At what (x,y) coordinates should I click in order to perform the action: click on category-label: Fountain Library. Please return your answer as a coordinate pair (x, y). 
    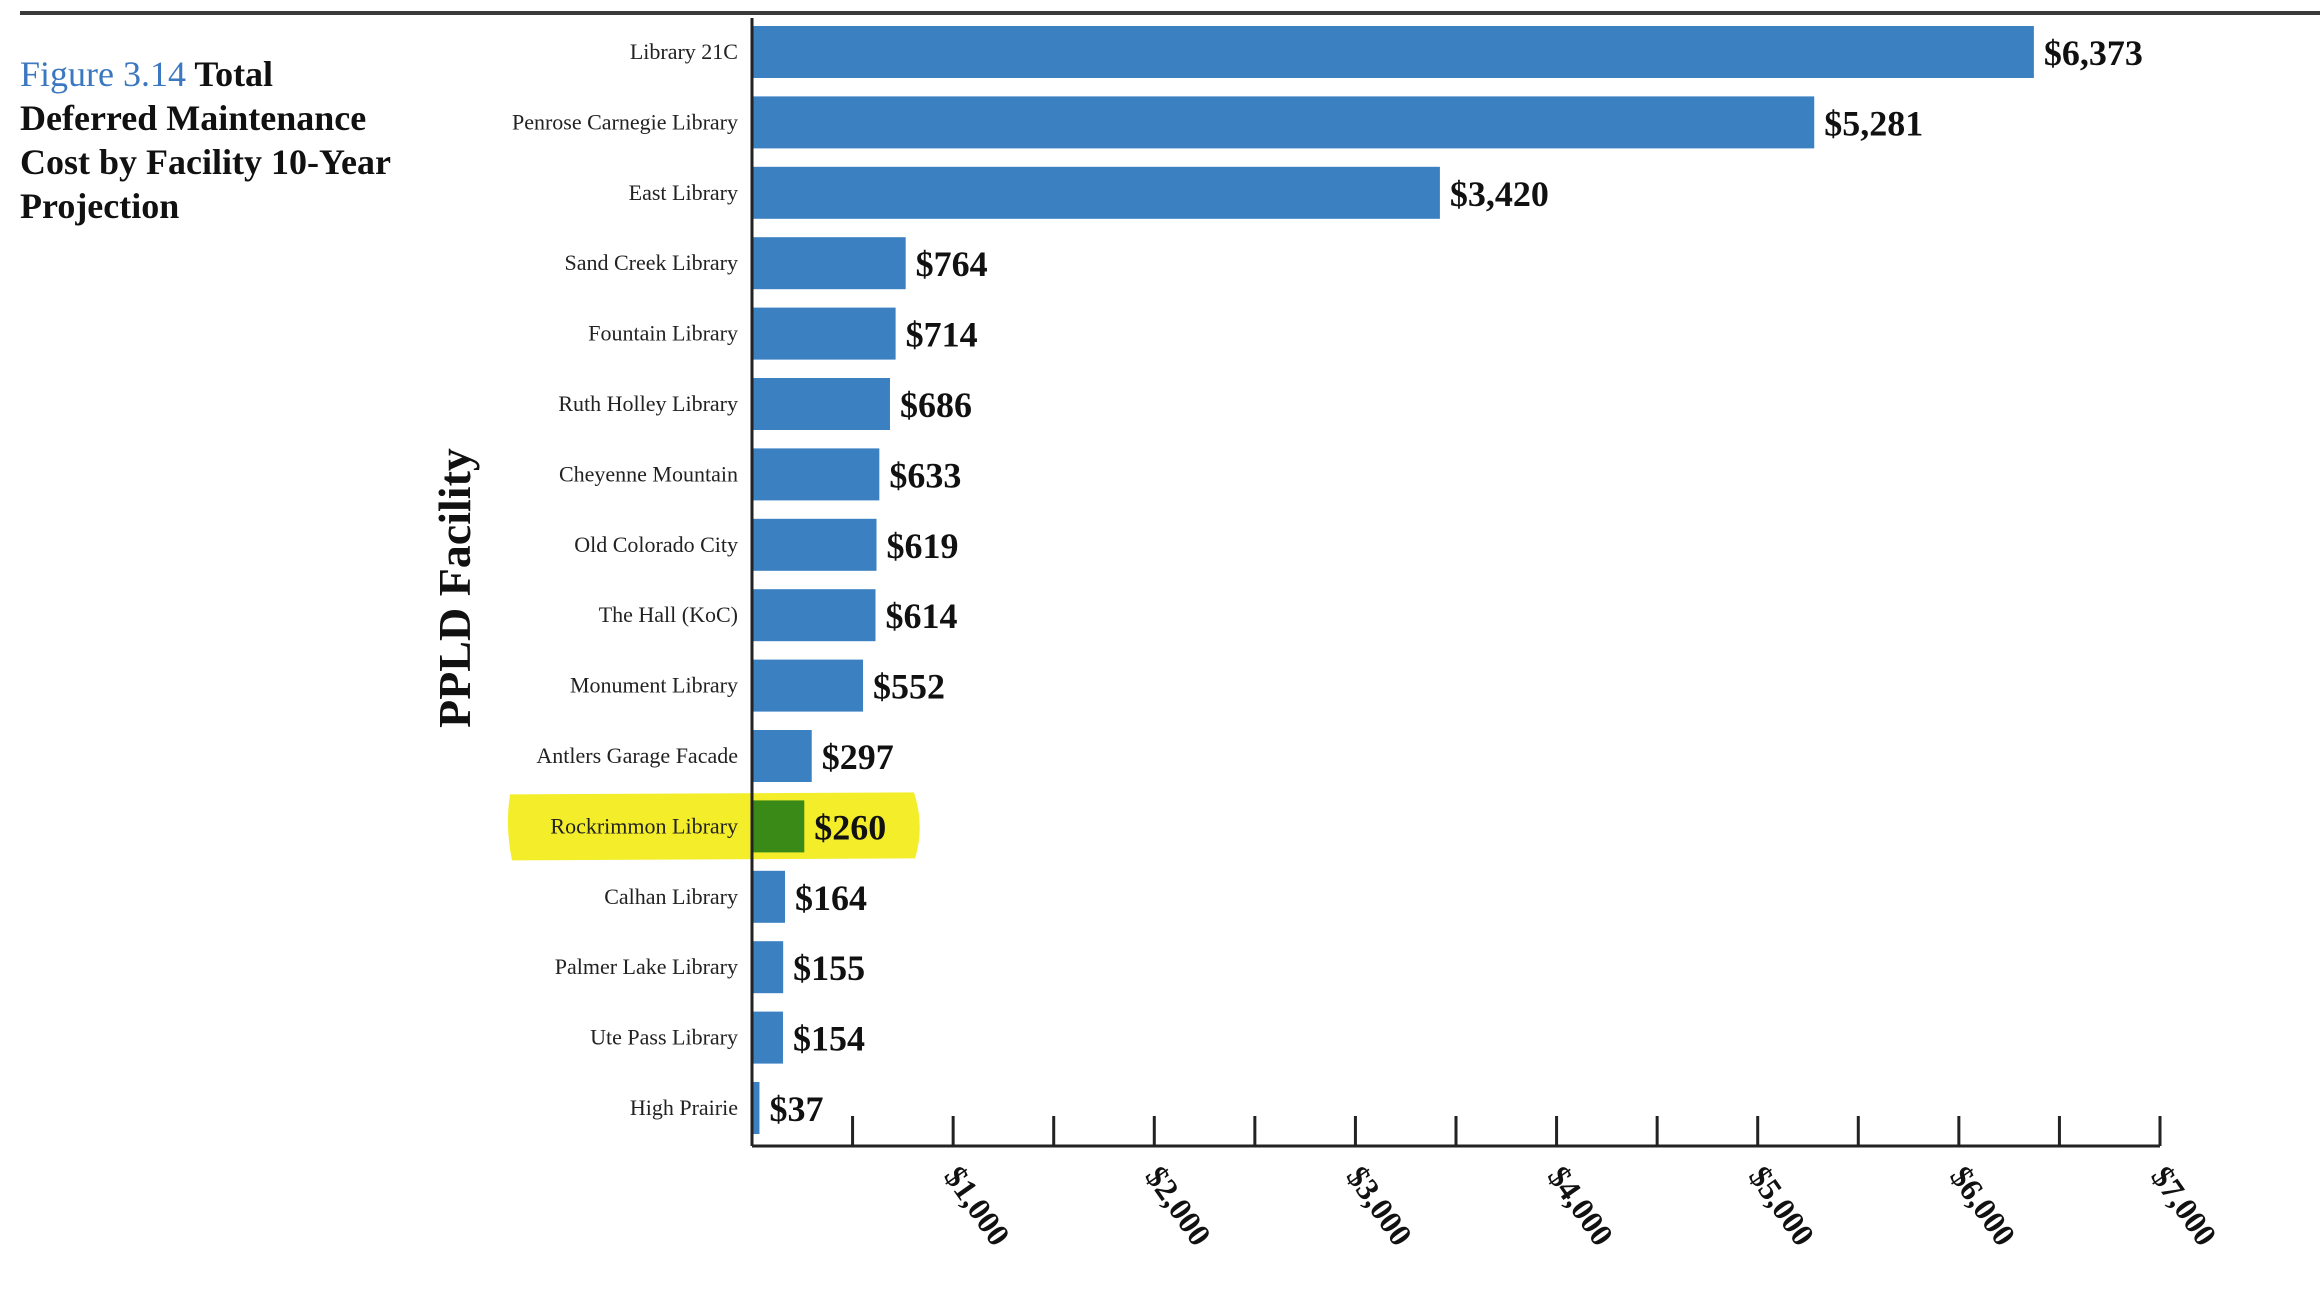
    Looking at the image, I should click on (663, 333).